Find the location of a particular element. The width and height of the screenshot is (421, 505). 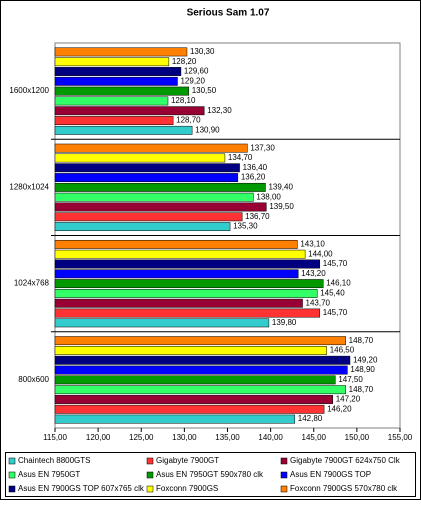

value-label: 143,70 is located at coordinates (318, 302).